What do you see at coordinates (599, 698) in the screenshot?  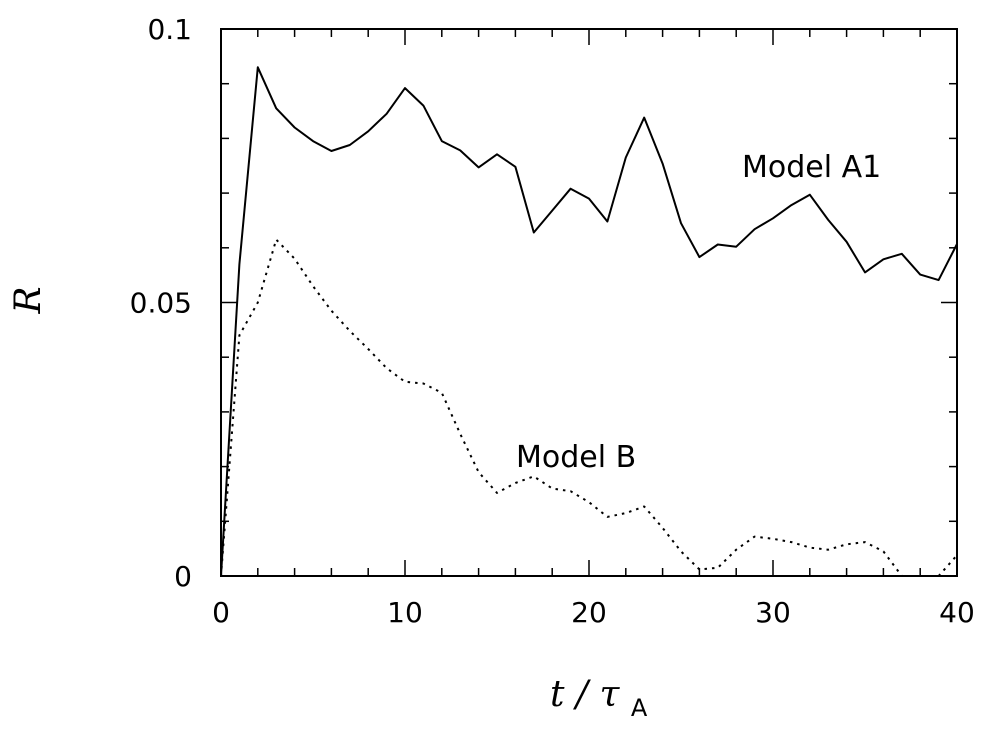 I see `x-axis-title: t / τ A` at bounding box center [599, 698].